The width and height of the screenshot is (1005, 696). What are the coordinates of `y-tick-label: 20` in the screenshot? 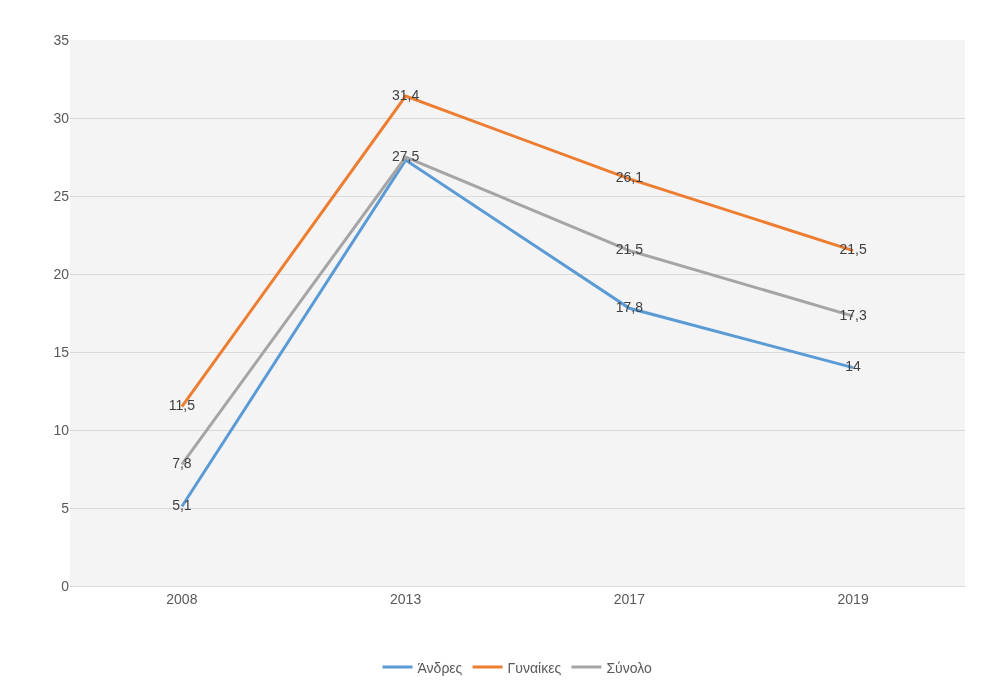 It's located at (61, 273).